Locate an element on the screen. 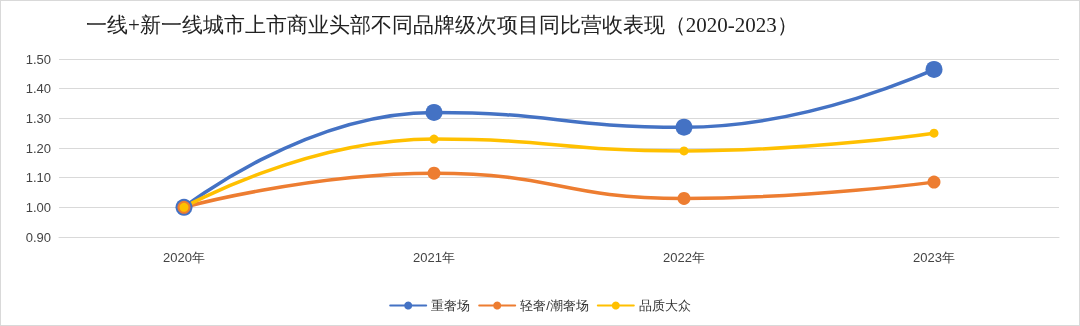 The height and width of the screenshot is (326, 1080). x-tick-label: 2022年 is located at coordinates (684, 257).